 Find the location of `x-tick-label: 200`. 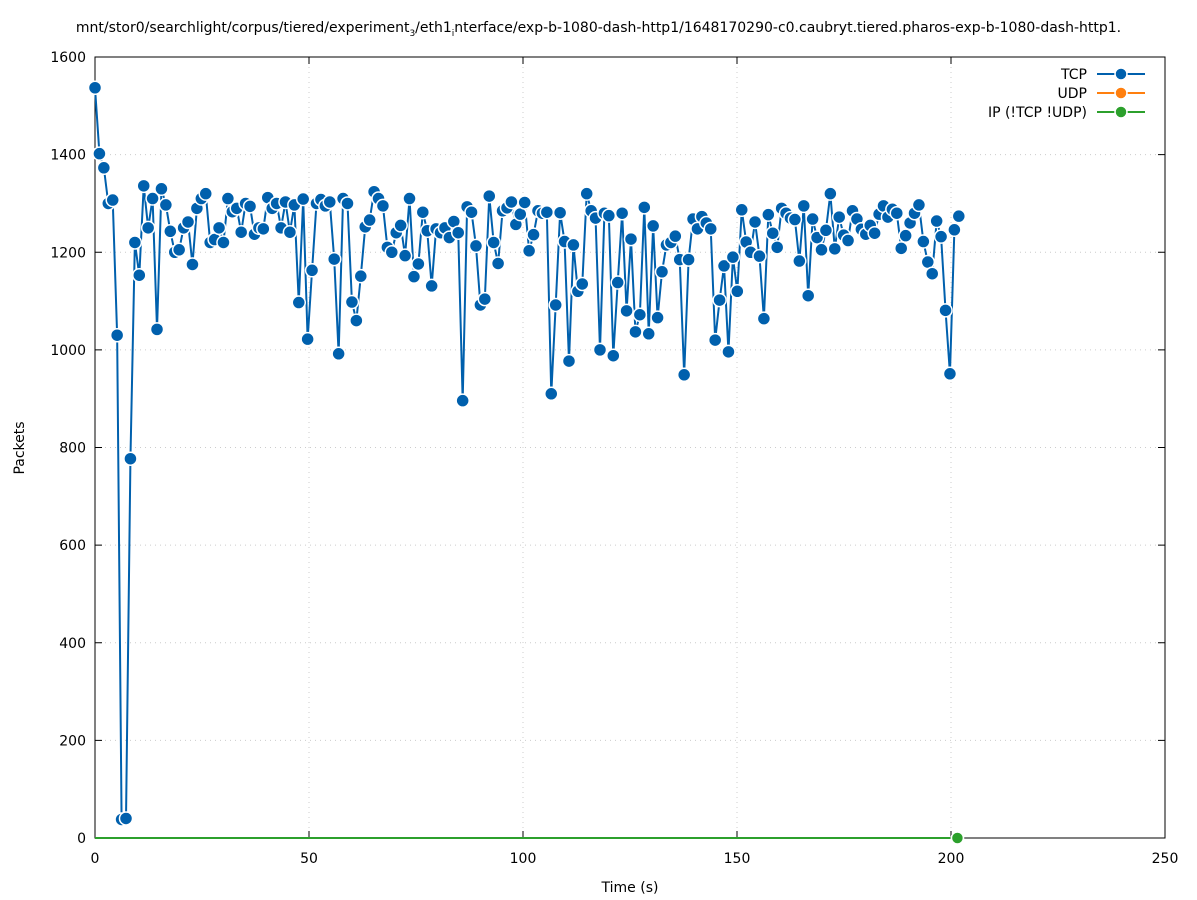

x-tick-label: 200 is located at coordinates (951, 859).